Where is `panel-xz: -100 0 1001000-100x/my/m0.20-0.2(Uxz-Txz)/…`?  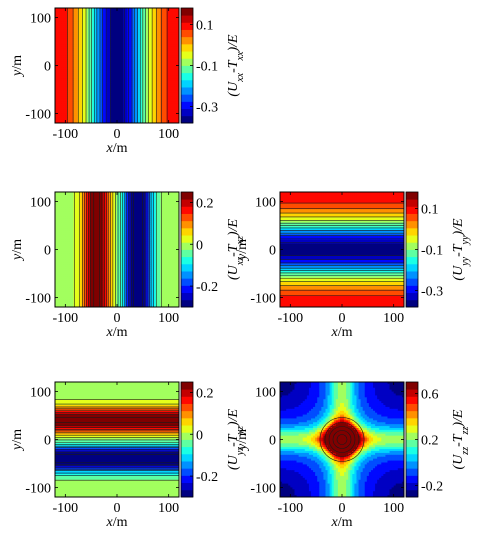 panel-xz: -100 0 1001000-100x/my/m0.20-0.2(Uxz-Txz)/… is located at coordinates (128, 265).